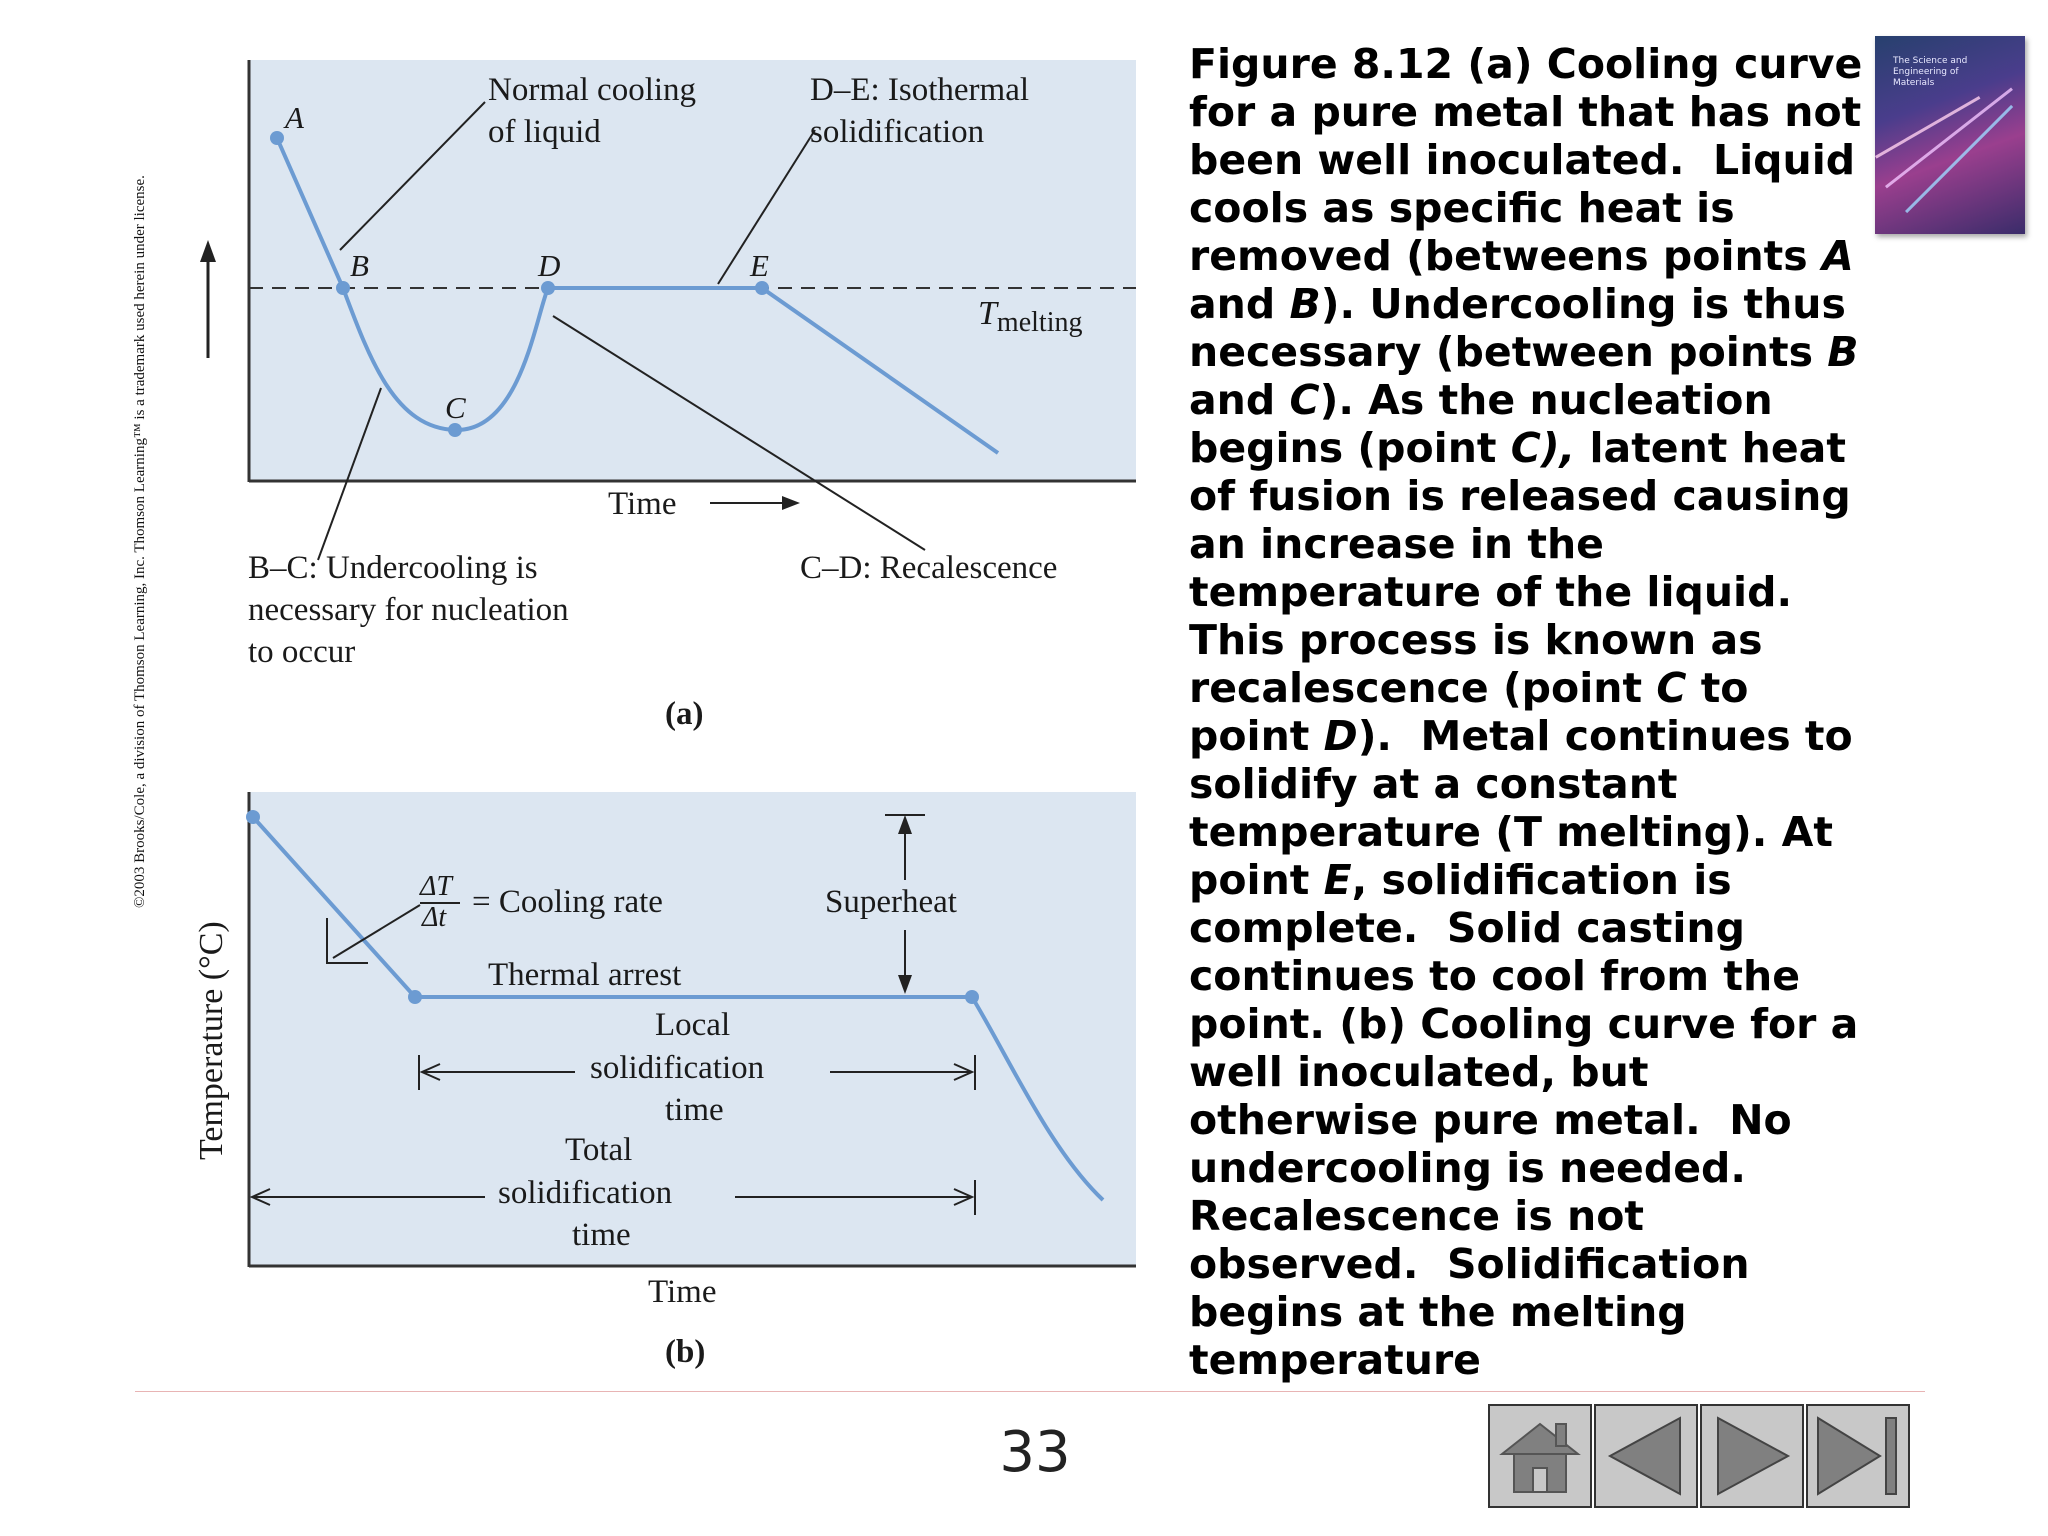 Image resolution: width=2048 pixels, height=1536 pixels. What do you see at coordinates (759, 265) in the screenshot?
I see `label-e: E` at bounding box center [759, 265].